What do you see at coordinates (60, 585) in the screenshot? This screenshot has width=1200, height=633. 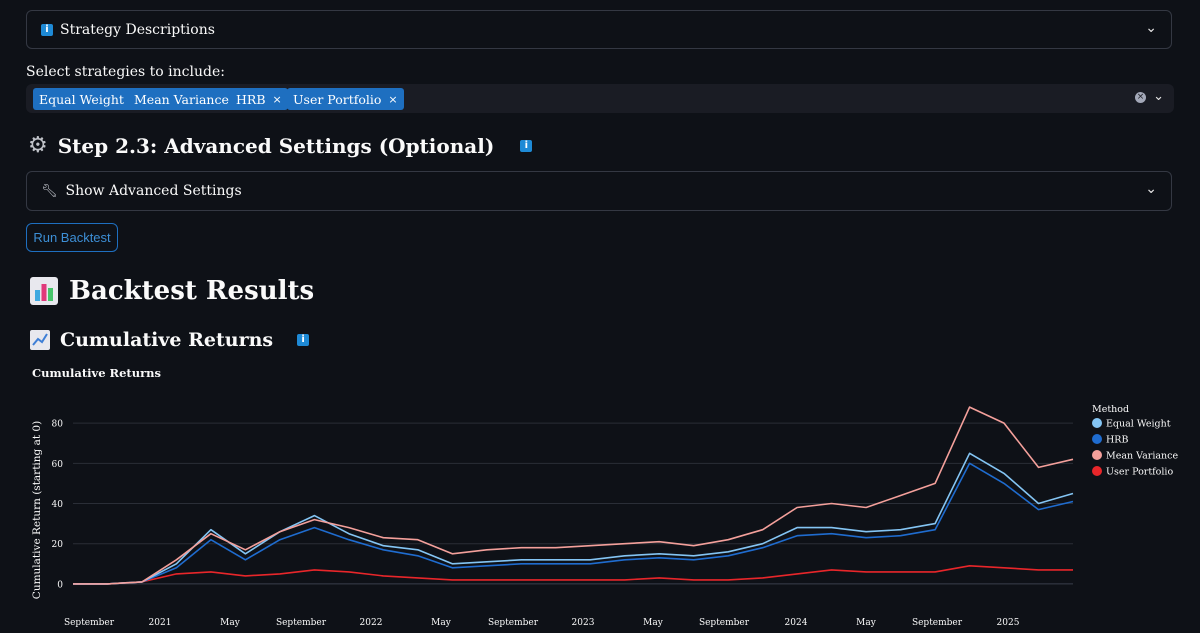 I see `y-tick-label: 0` at bounding box center [60, 585].